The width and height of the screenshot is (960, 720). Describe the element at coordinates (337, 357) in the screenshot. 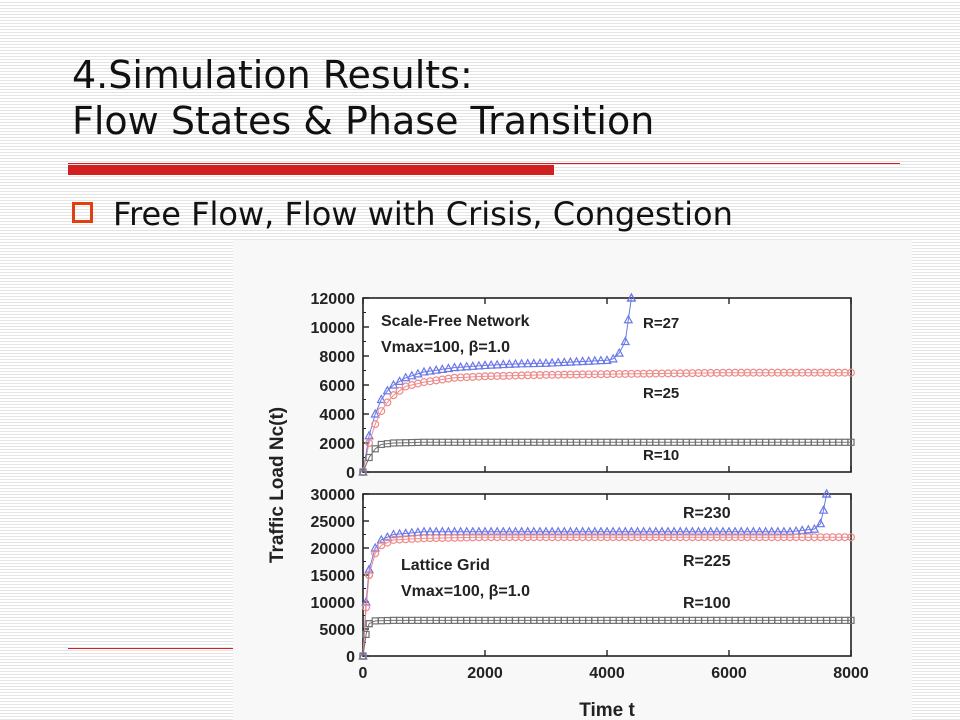

I see `y-tick-label: 8000` at that location.